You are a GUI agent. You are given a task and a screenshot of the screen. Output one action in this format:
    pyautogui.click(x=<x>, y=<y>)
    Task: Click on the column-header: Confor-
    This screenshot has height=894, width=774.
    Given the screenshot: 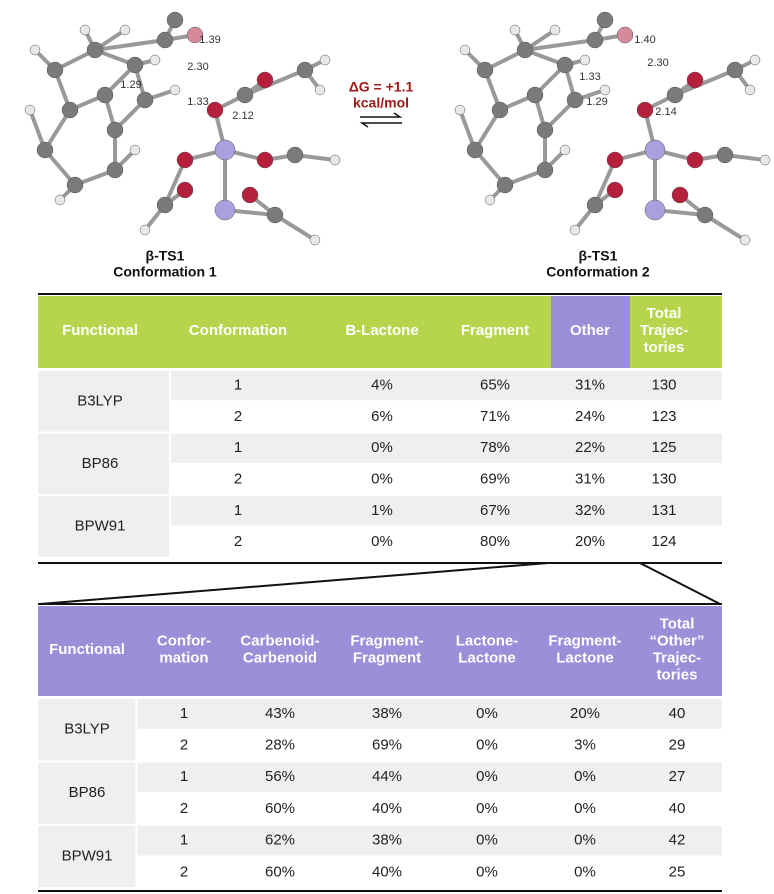 What is the action you would take?
    pyautogui.click(x=184, y=640)
    